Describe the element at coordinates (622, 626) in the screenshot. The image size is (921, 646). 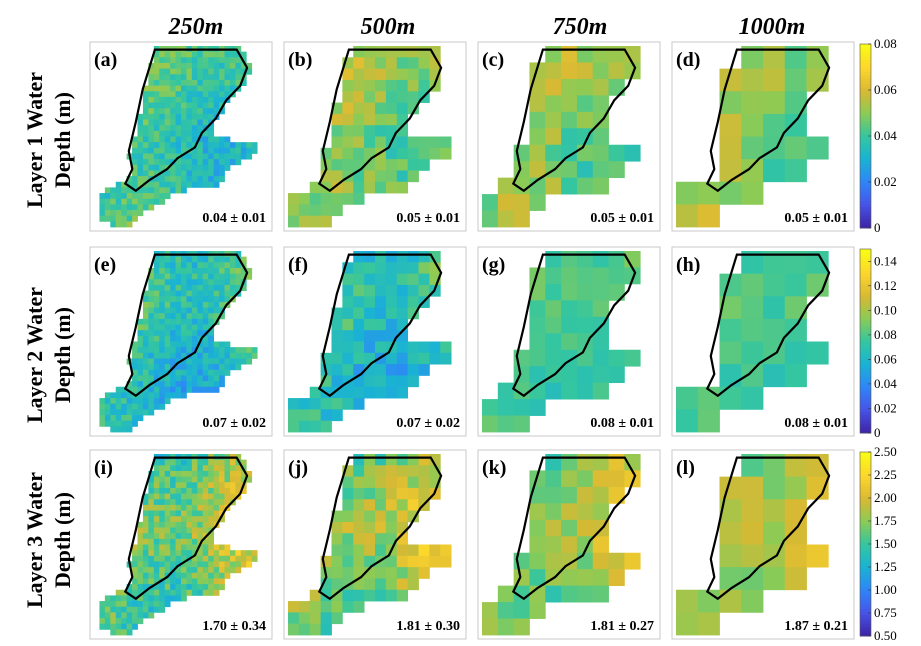
I see `stat-label-k: 1.81 ± 0.27` at that location.